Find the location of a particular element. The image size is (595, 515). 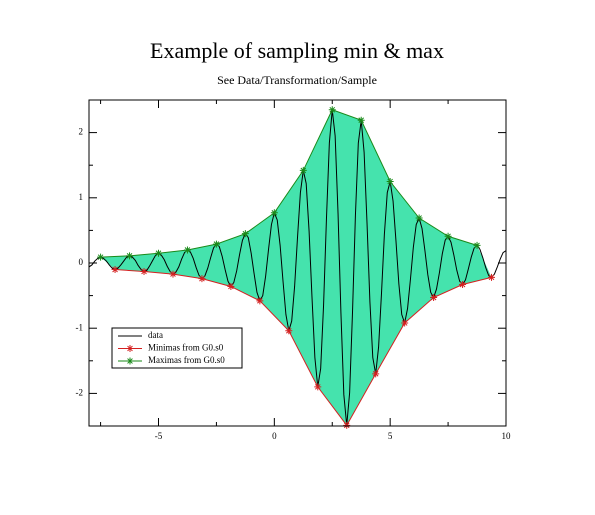

x-tick-label: 0 is located at coordinates (274, 436).